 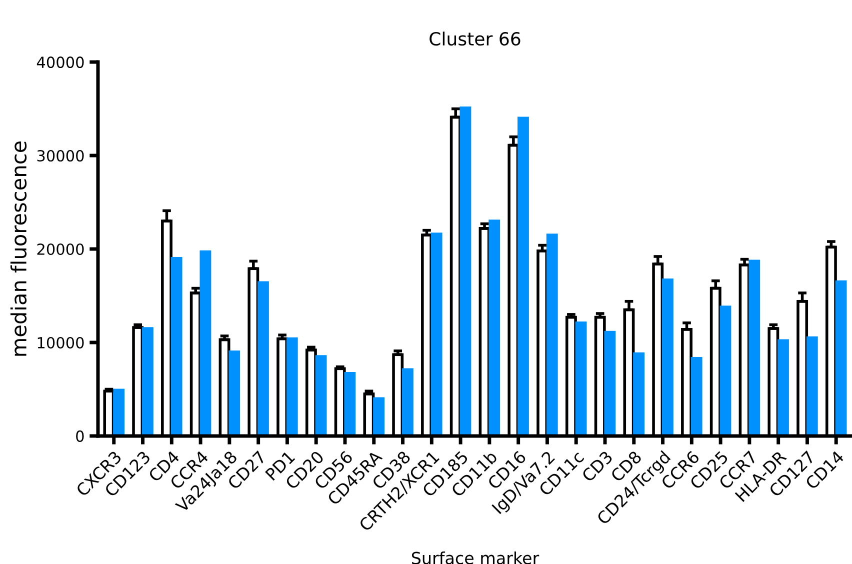 I want to click on chart-title: Cluster 66, so click(x=475, y=39).